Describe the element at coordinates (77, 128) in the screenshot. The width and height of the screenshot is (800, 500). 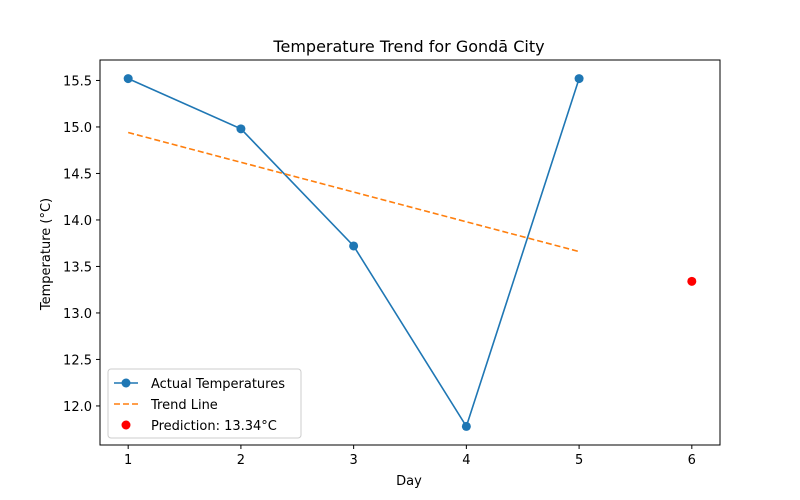
I see `y-tick-label: 15.0` at that location.